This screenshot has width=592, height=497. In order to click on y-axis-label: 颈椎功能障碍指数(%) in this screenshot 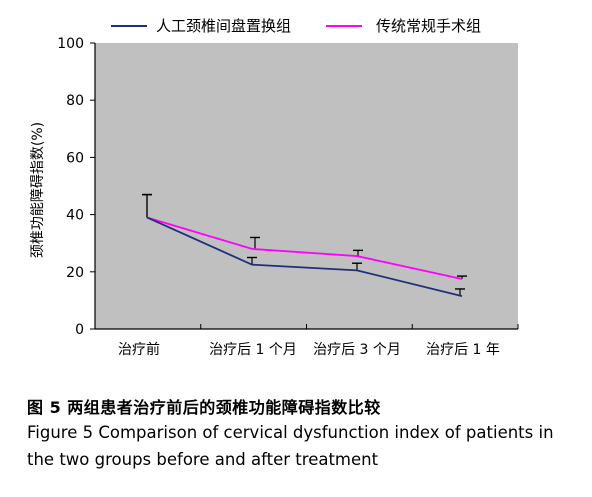, I will do `click(38, 190)`.